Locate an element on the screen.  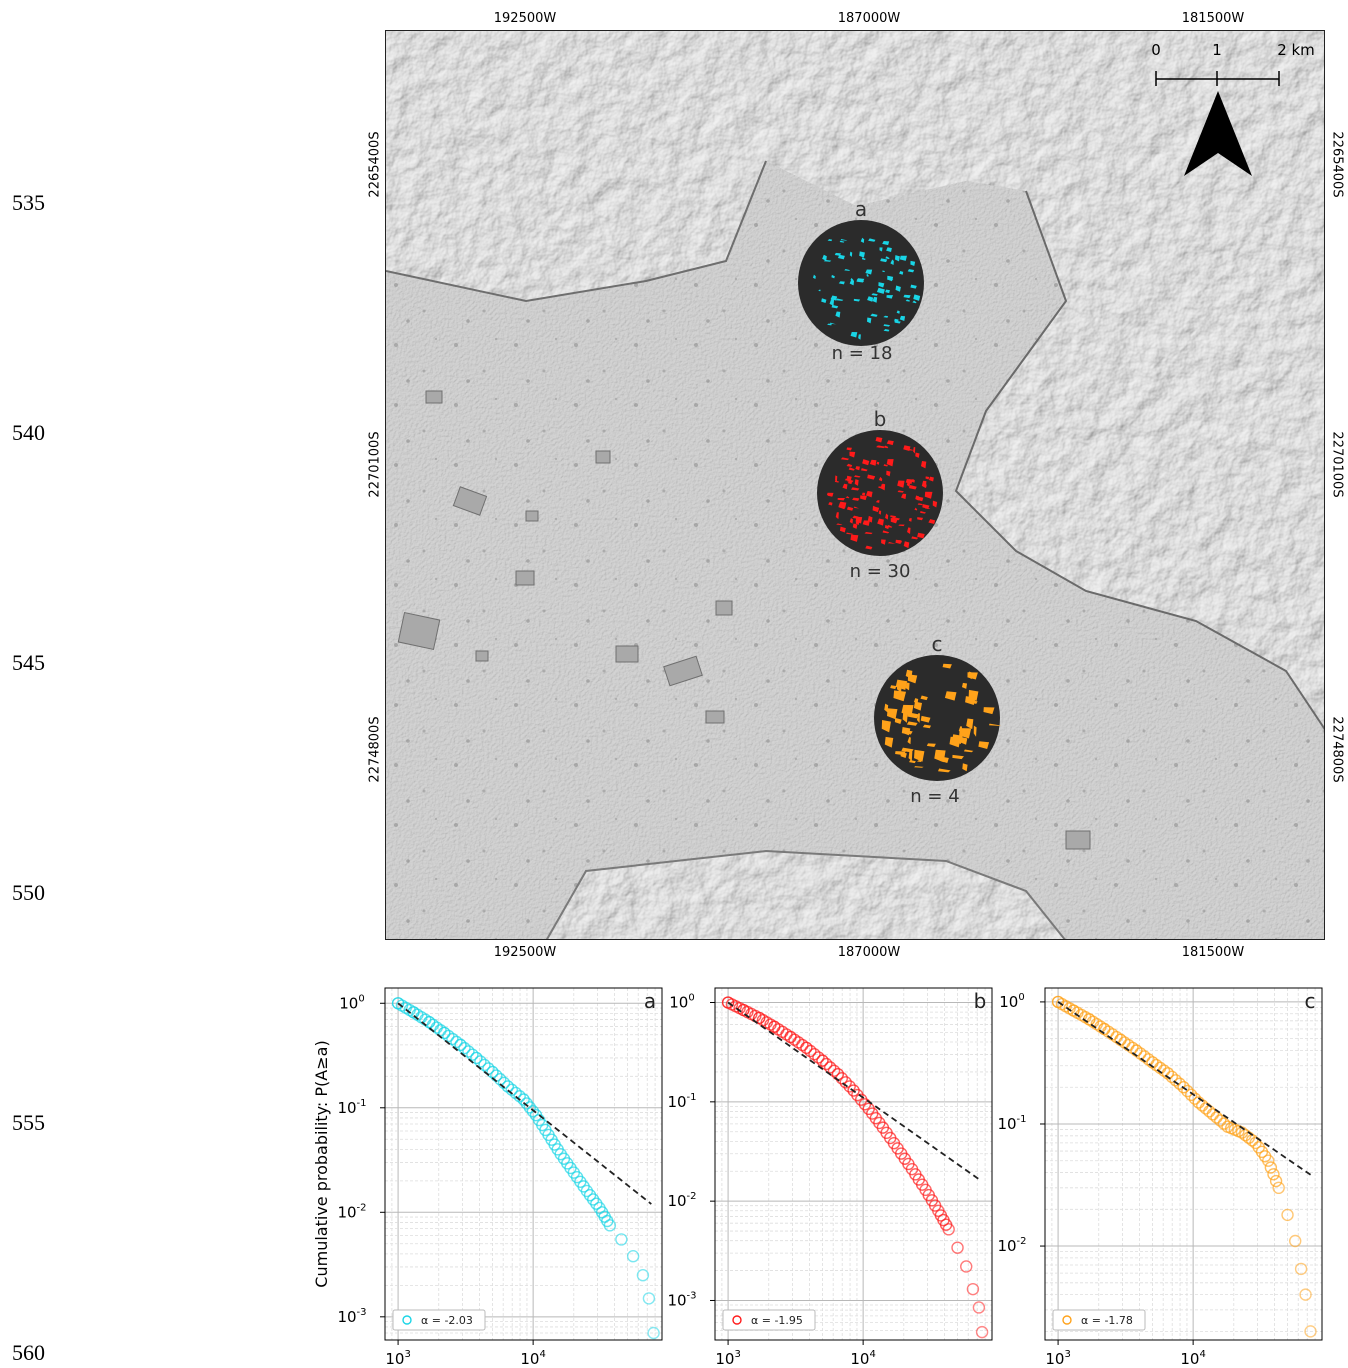
y-axis-label: Cumulative probability: P(A≥a) is located at coordinates (321, 1163).